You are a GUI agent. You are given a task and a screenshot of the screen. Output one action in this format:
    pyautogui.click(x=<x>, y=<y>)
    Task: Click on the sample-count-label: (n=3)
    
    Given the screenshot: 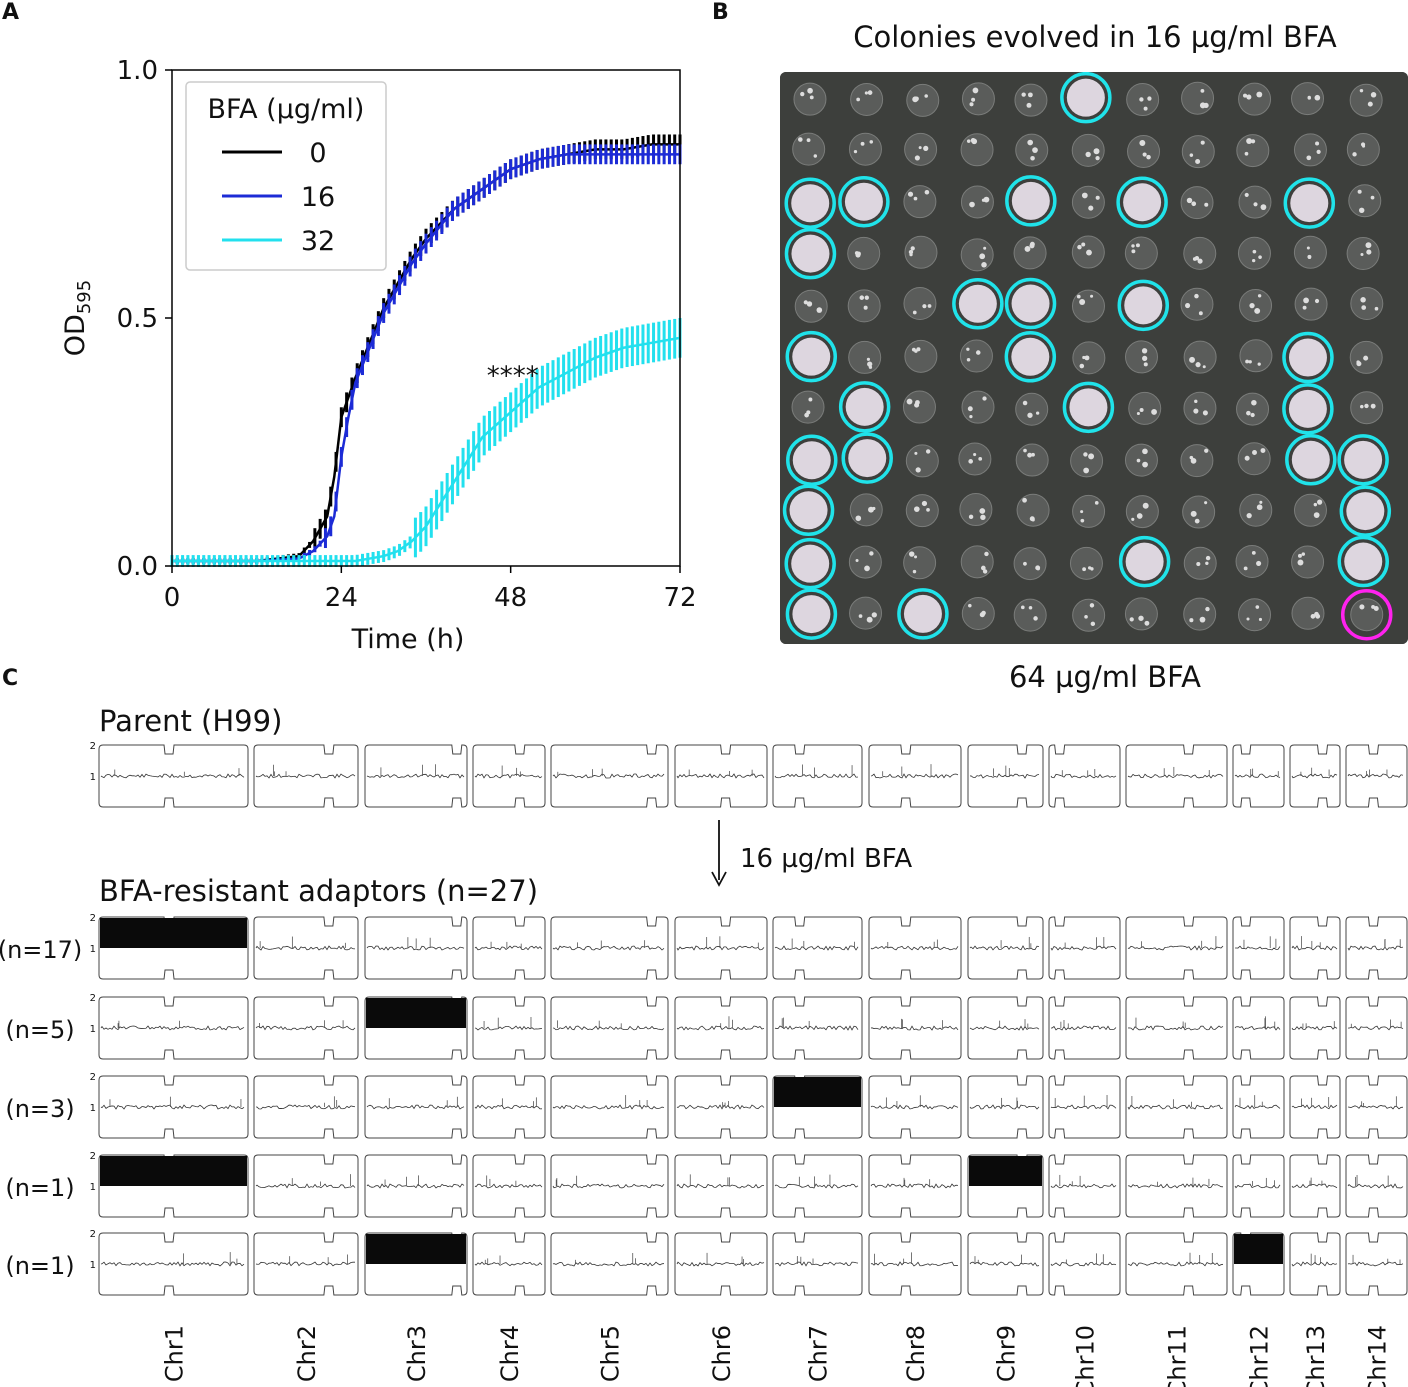 What is the action you would take?
    pyautogui.click(x=39, y=1109)
    